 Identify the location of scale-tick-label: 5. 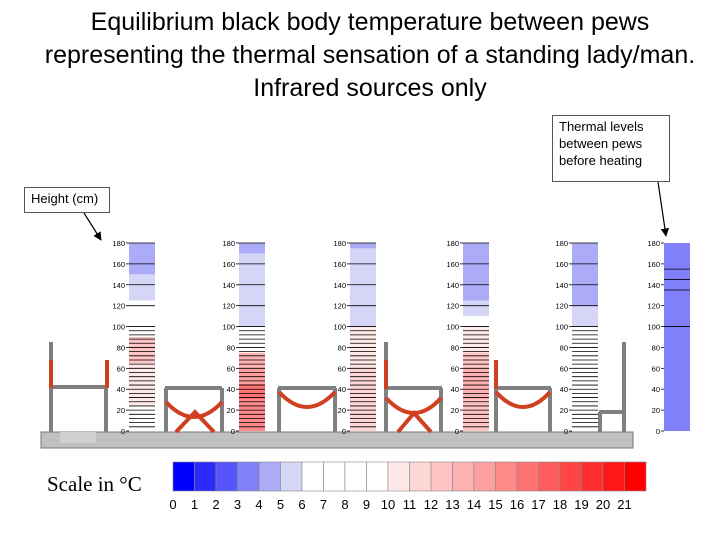
(280, 504).